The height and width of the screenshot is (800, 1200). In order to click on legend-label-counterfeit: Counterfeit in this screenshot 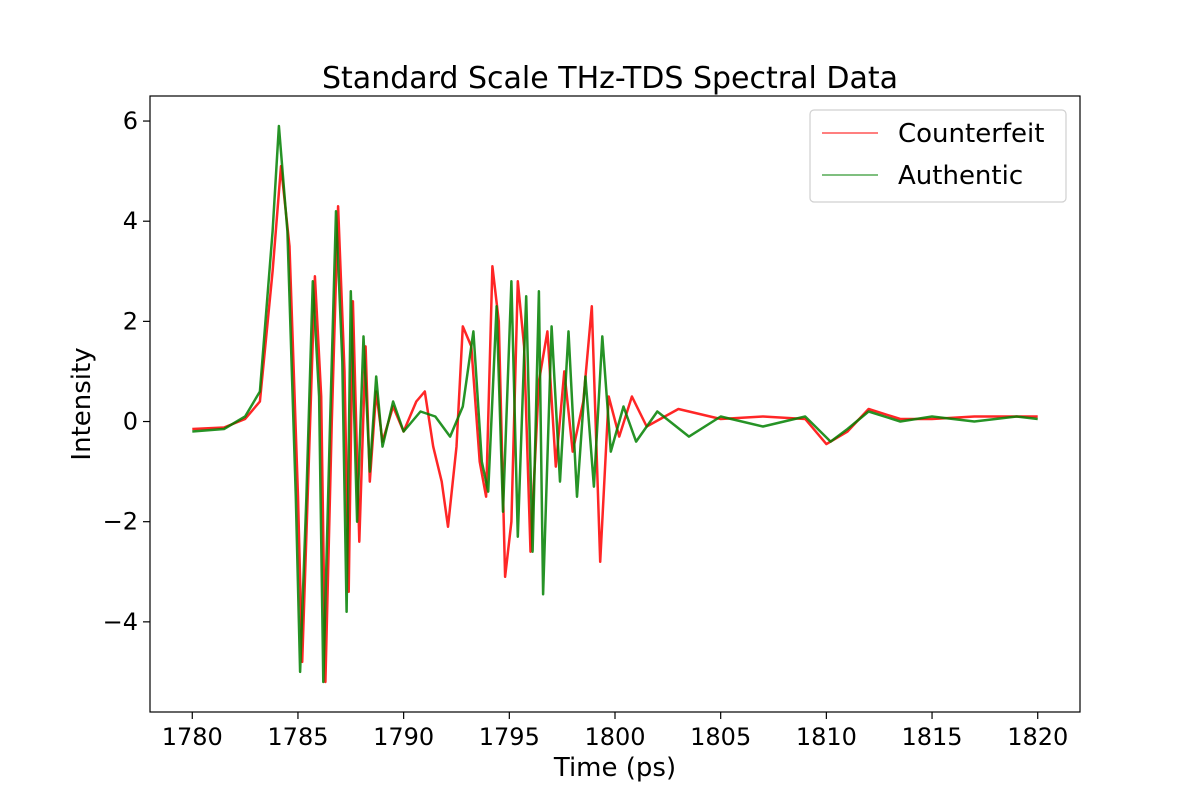, I will do `click(971, 134)`.